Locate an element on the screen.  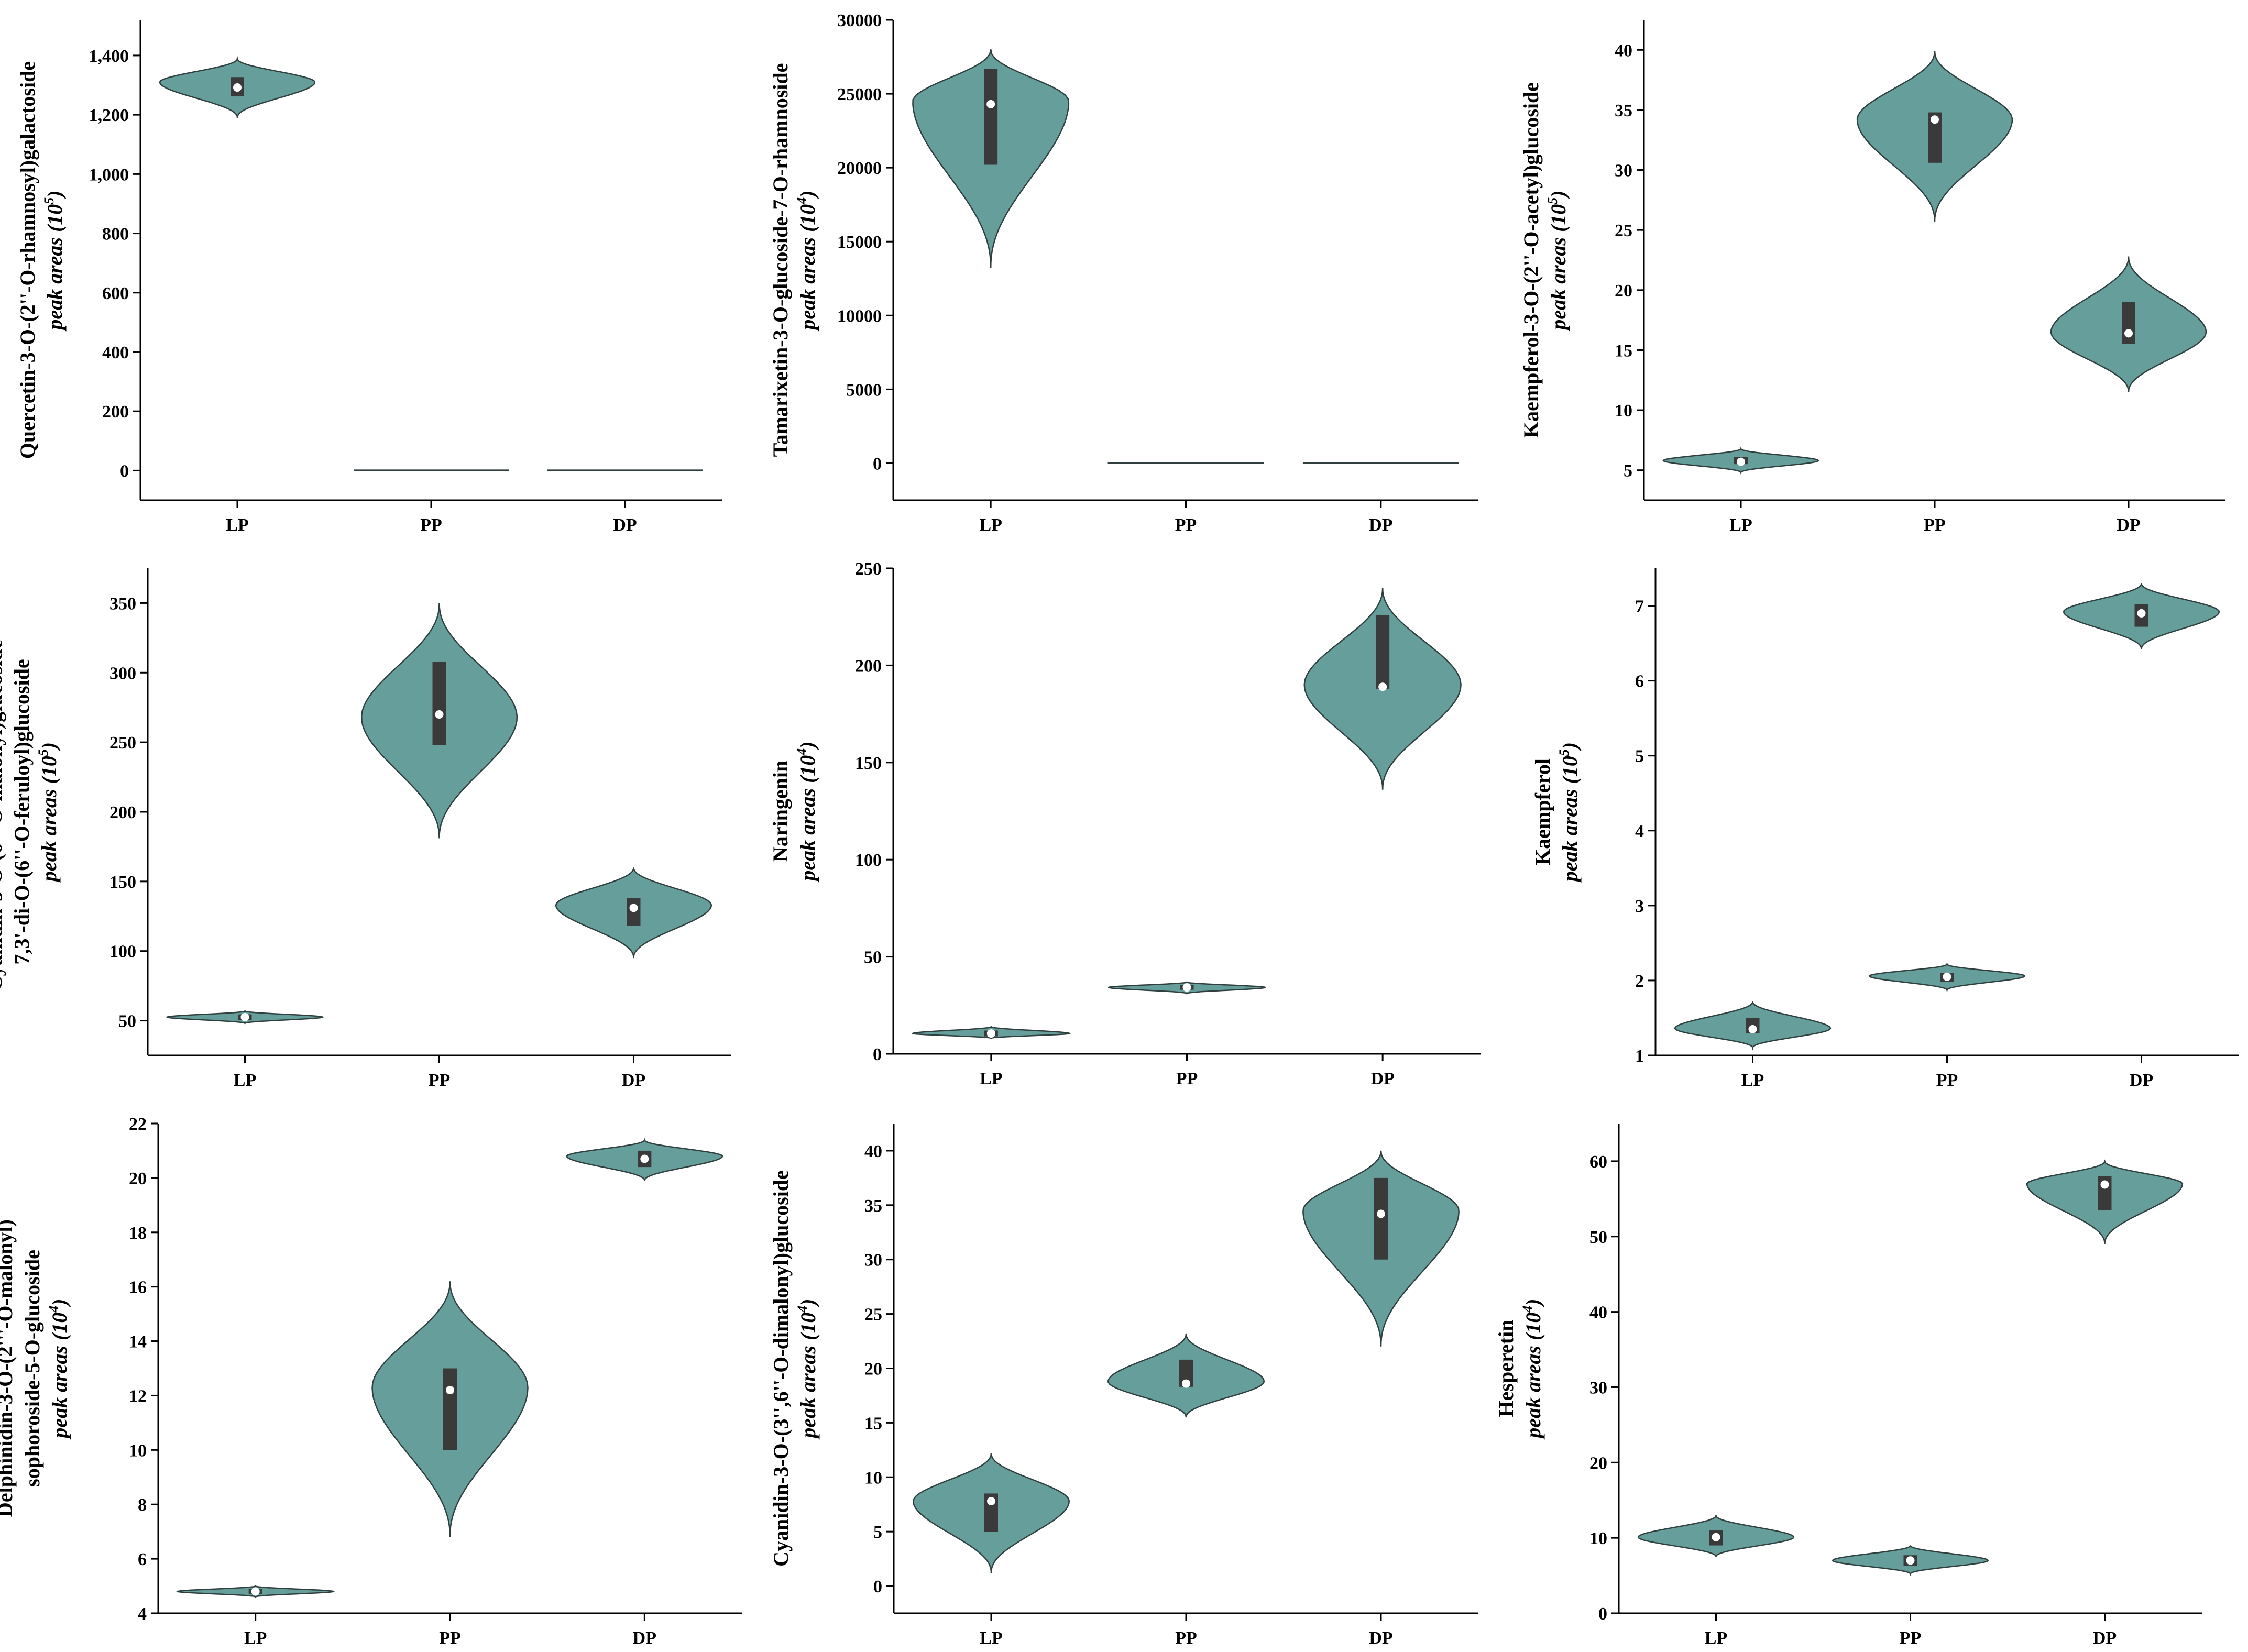
y-axis-title: Naringenin is located at coordinates (781, 811).